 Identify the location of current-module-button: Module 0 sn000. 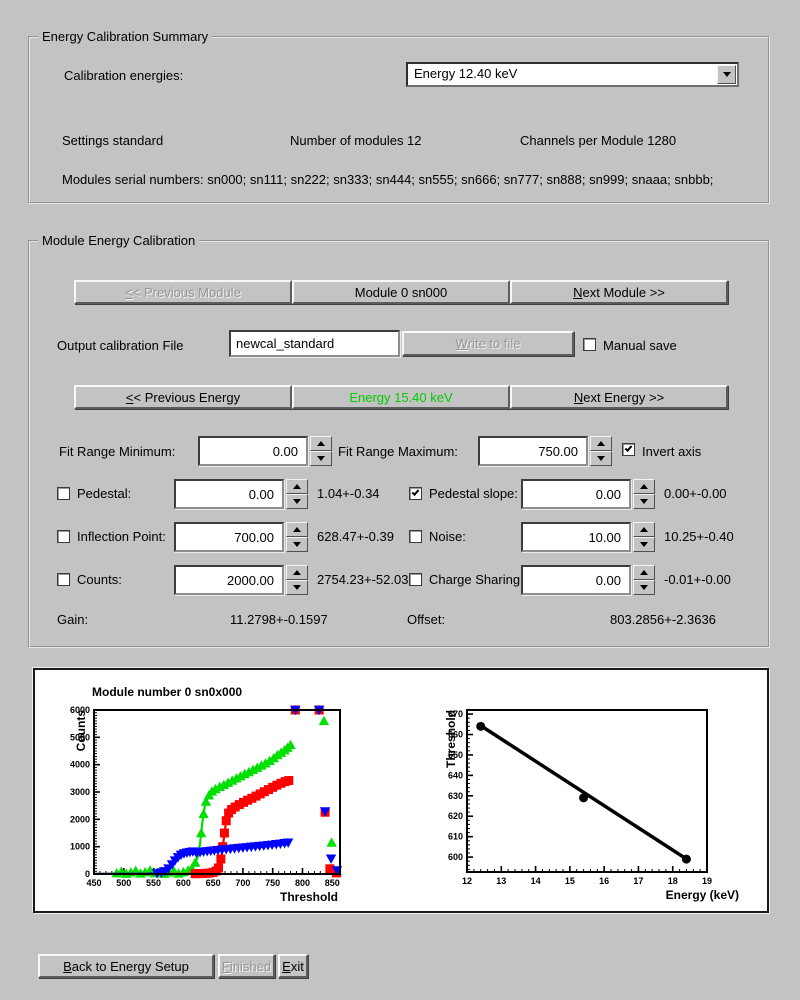
(401, 292).